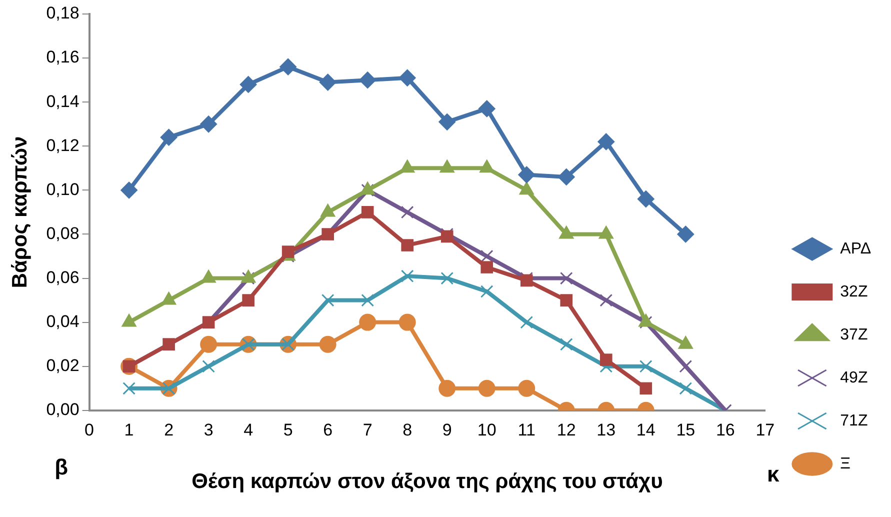 Image resolution: width=891 pixels, height=517 pixels. What do you see at coordinates (646, 430) in the screenshot?
I see `x-tick-label: 14` at bounding box center [646, 430].